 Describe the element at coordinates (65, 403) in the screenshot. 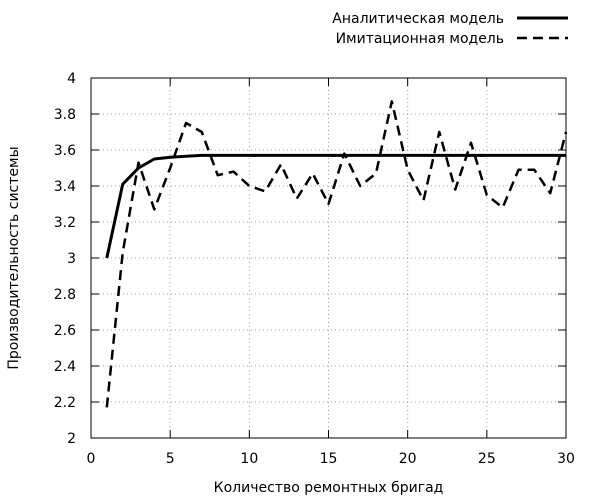

I see `y-tick-label: 2.2` at that location.